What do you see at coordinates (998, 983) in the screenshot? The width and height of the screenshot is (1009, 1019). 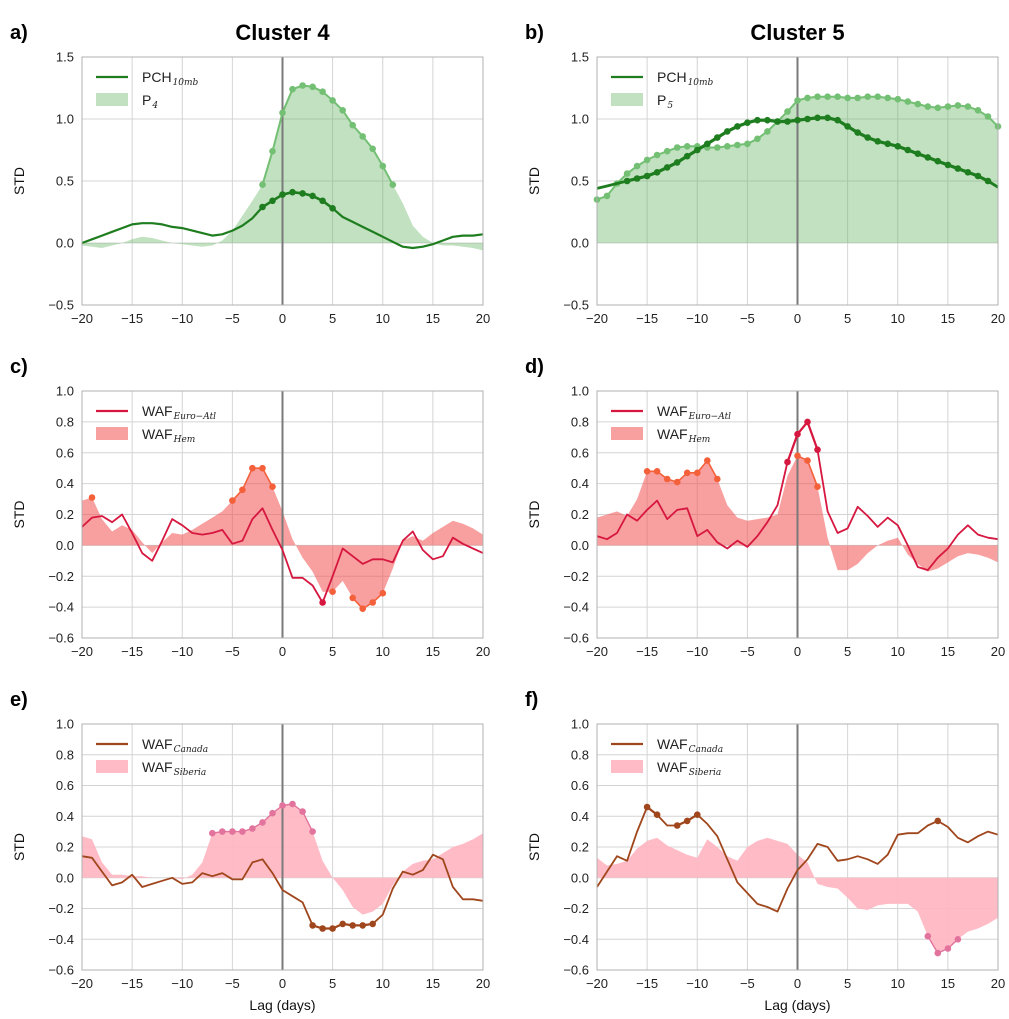 I see `x-tick-label: 20` at bounding box center [998, 983].